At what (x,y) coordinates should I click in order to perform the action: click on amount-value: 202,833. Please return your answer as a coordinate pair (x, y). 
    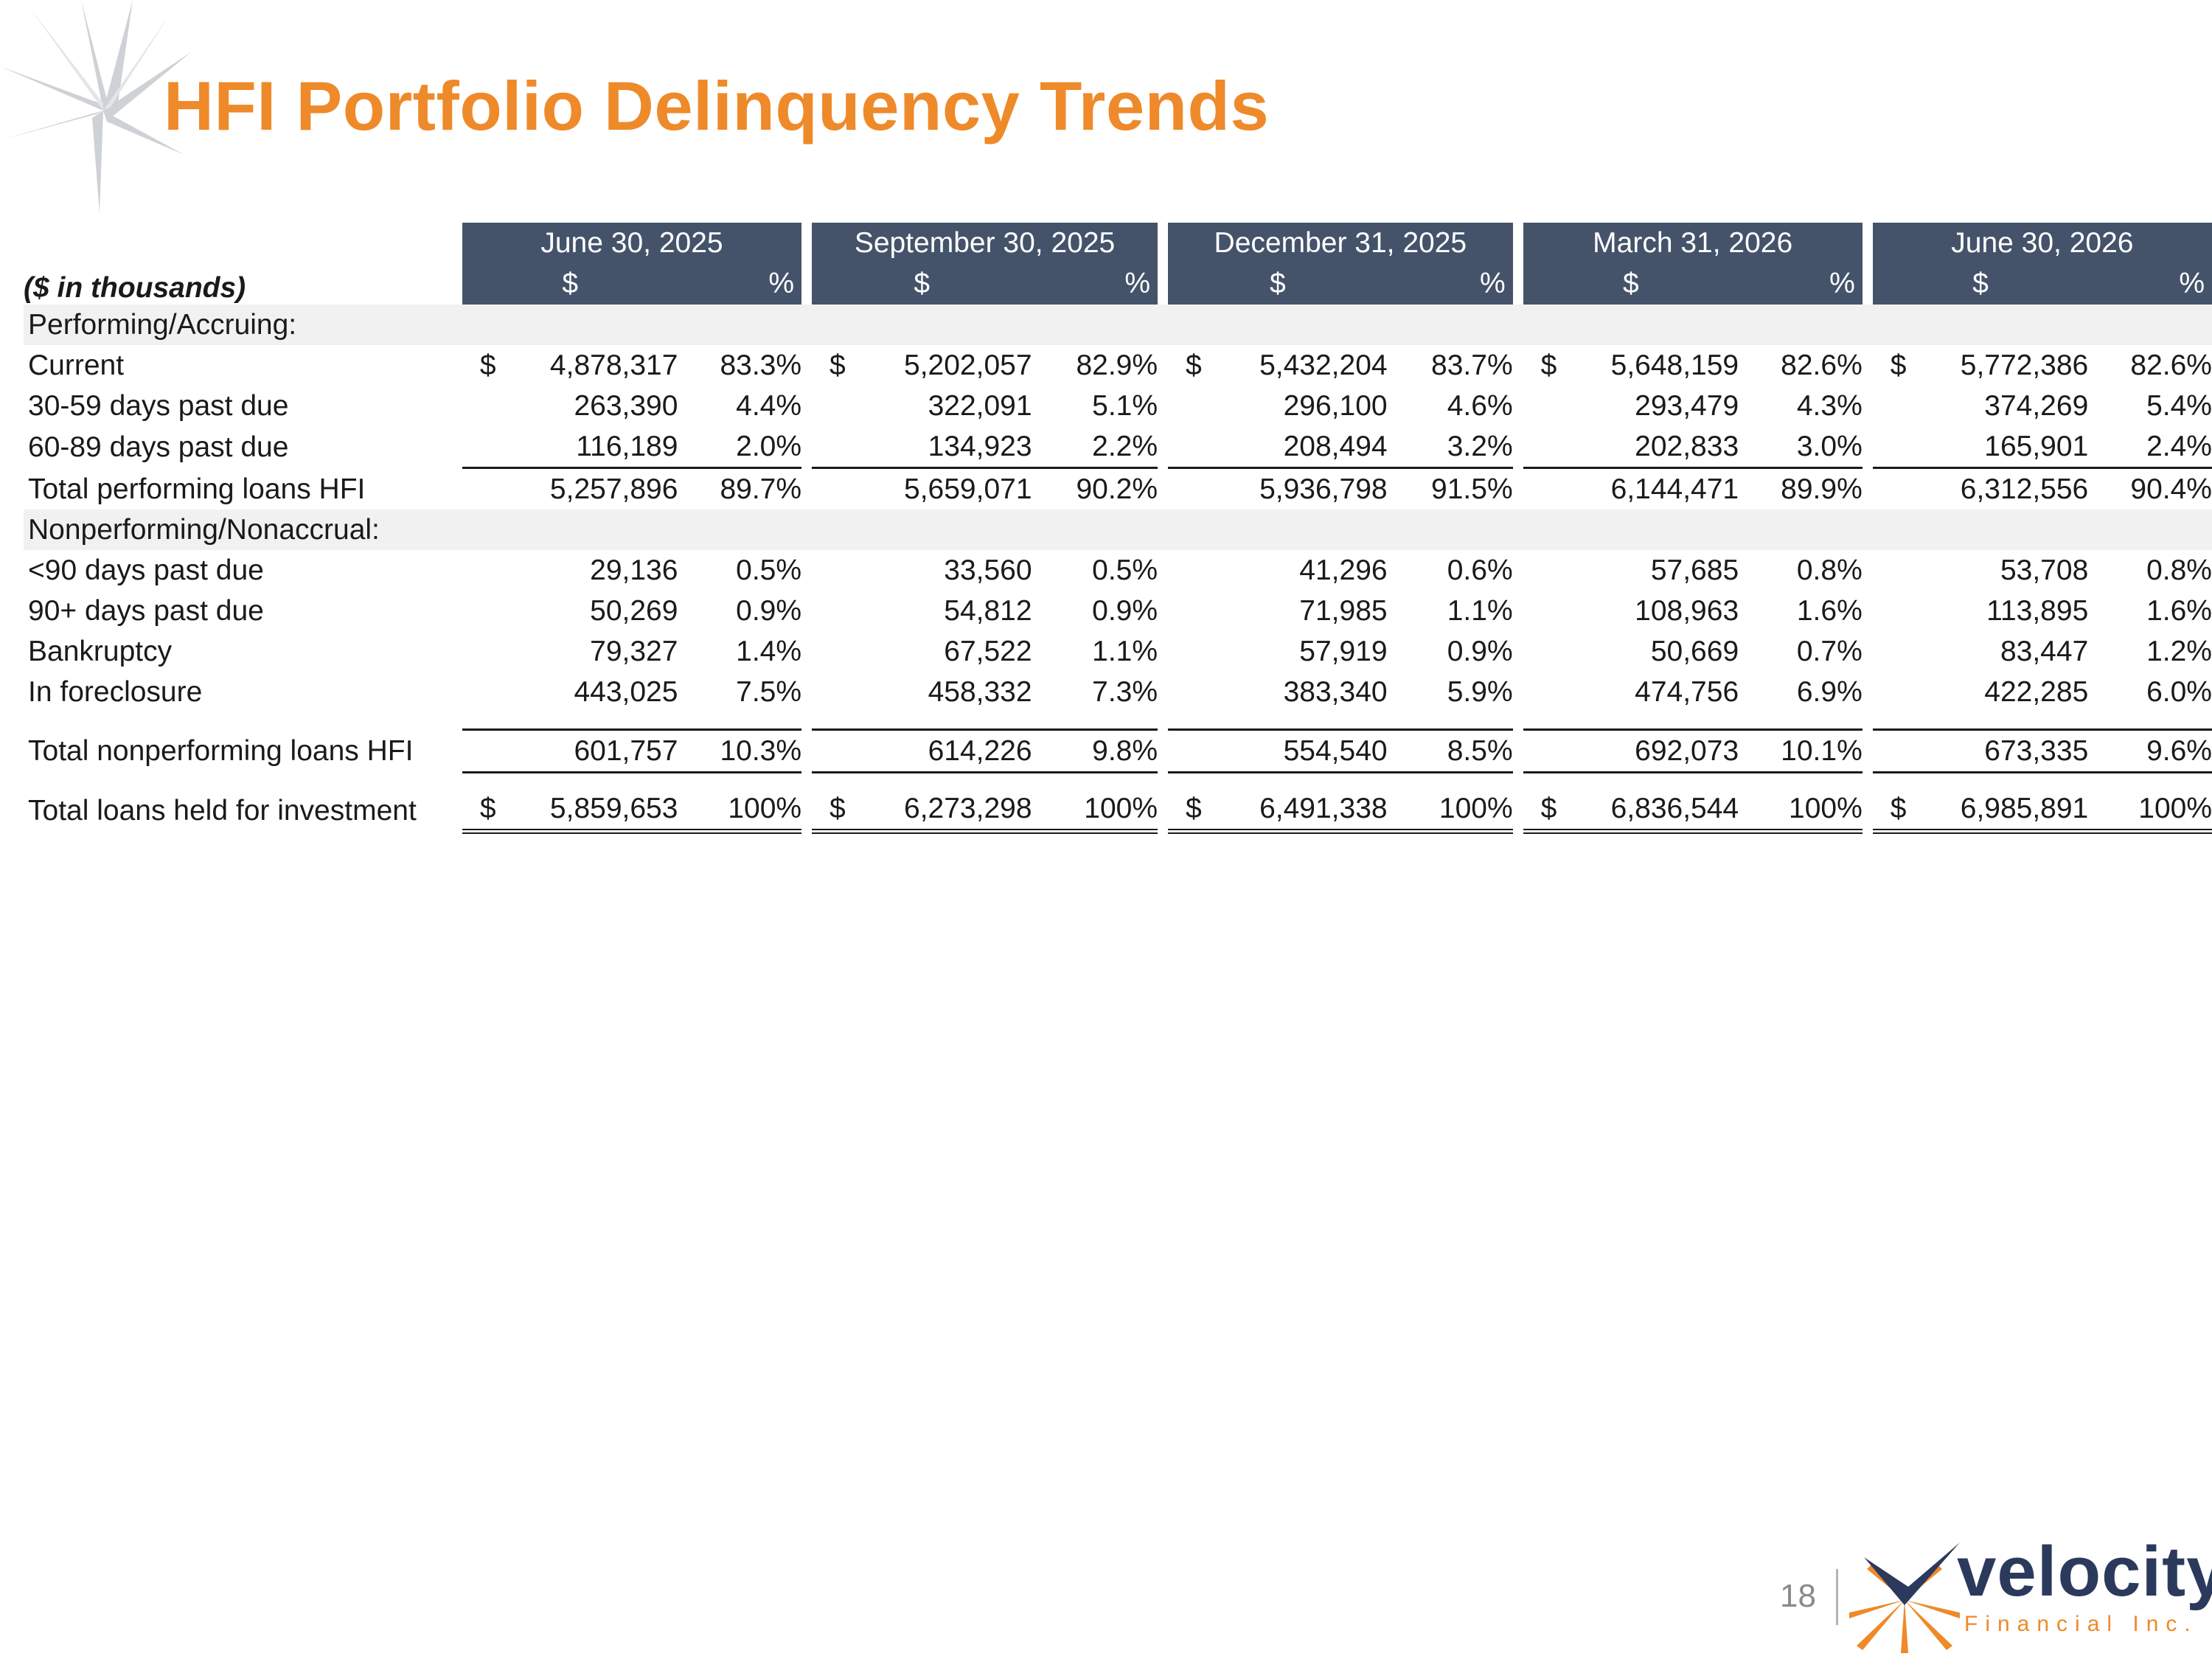
    Looking at the image, I should click on (1687, 446).